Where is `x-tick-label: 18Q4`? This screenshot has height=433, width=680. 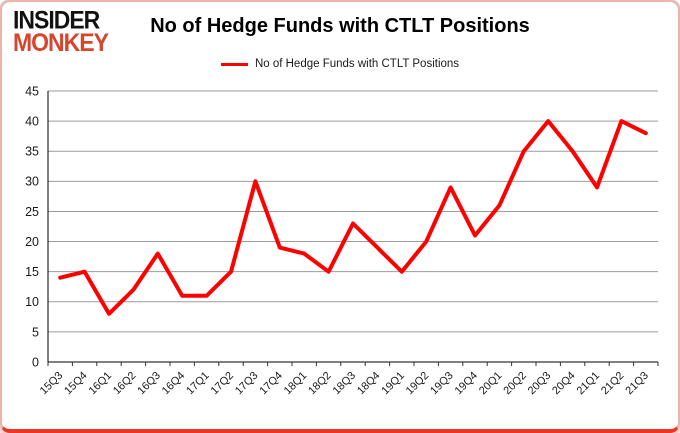 x-tick-label: 18Q4 is located at coordinates (369, 384).